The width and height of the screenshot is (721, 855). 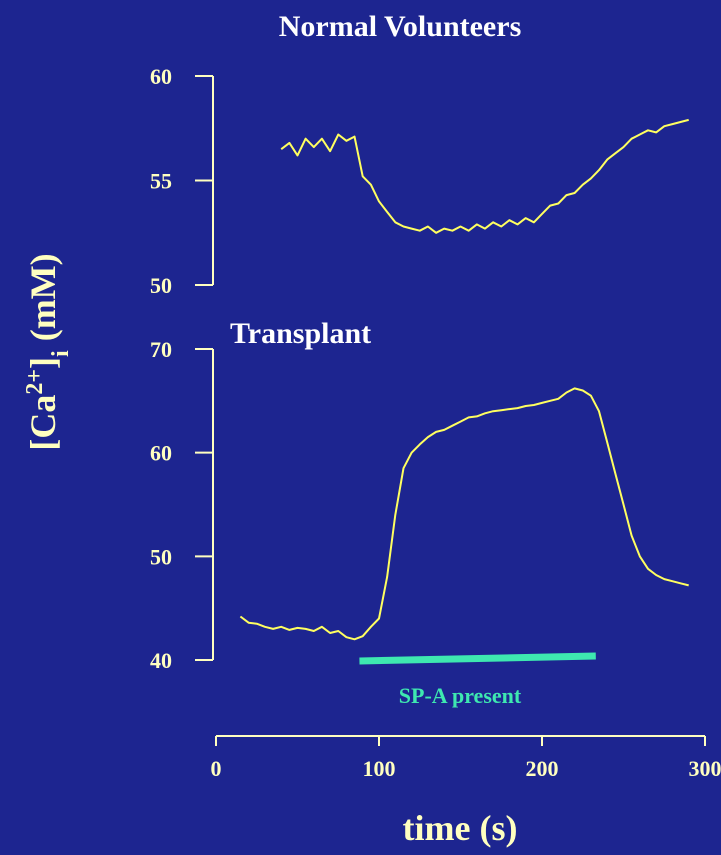 I want to click on y-tick-label-0-1: 55, so click(x=161, y=181).